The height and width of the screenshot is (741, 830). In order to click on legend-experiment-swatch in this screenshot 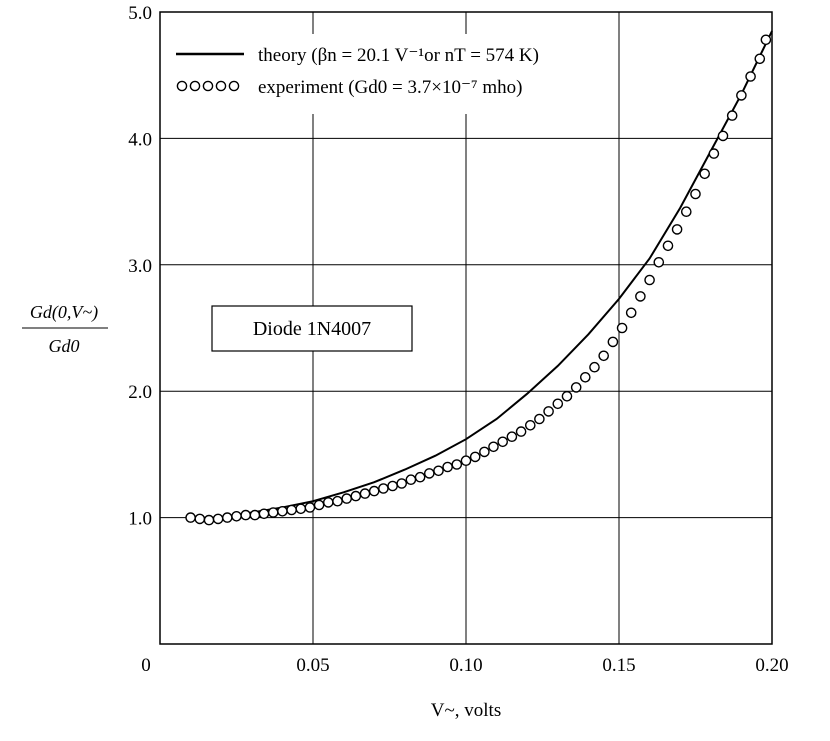, I will do `click(208, 86)`.